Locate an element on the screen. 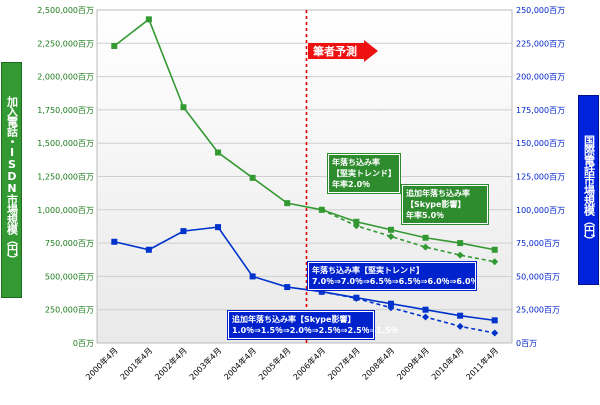 This screenshot has width=600, height=405. x-tick-label: 2000年4月 is located at coordinates (101, 363).